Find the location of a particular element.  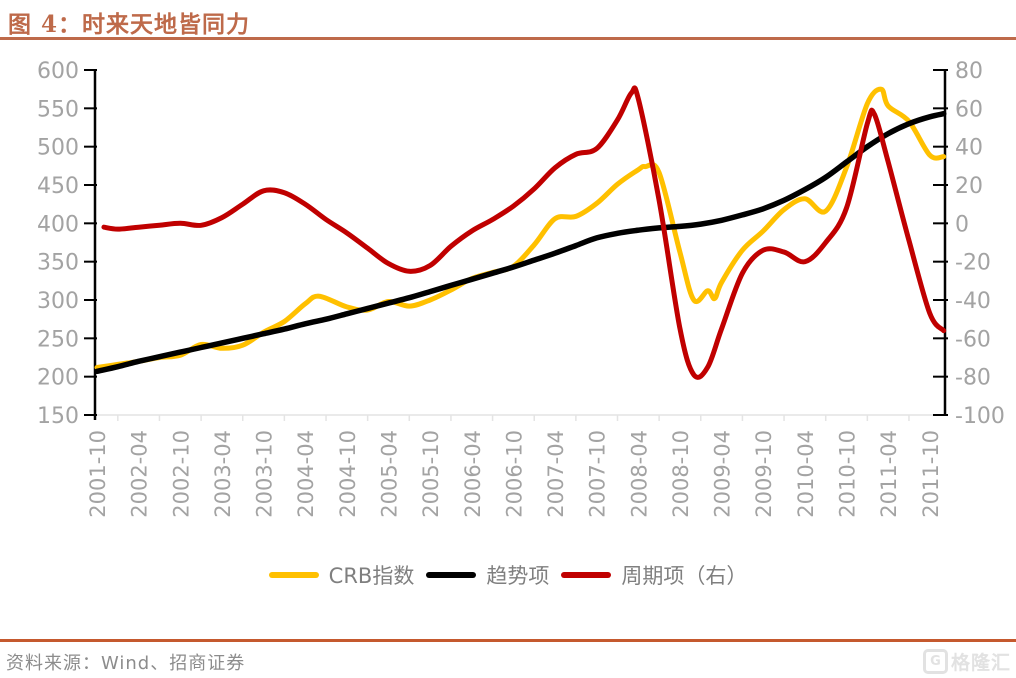

legend-label-cycle: 周期项（右） is located at coordinates (684, 576).